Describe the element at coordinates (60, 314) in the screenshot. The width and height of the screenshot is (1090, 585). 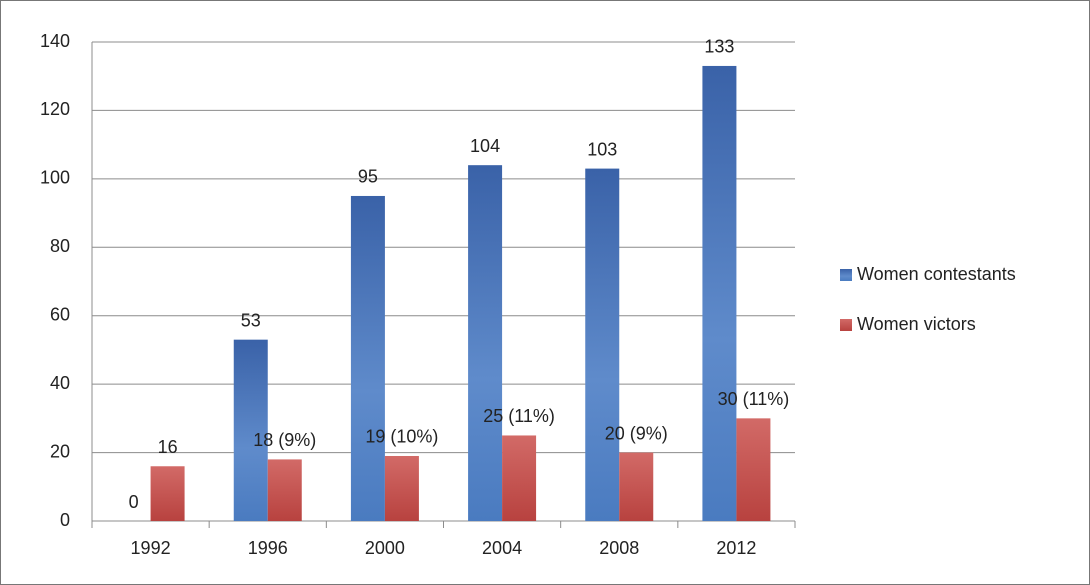
I see `y-tick-label: 60` at that location.